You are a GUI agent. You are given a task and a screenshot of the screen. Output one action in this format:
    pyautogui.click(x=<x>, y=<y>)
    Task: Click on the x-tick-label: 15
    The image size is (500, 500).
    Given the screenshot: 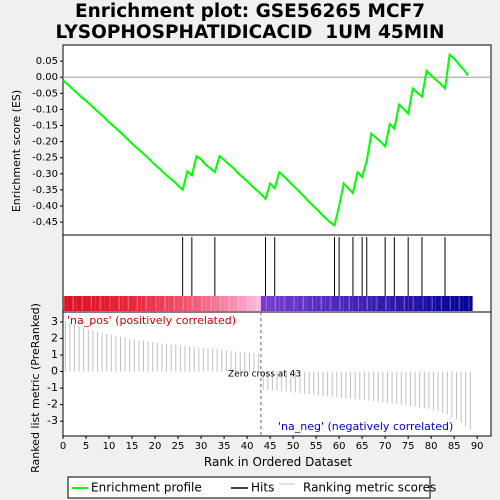 What is the action you would take?
    pyautogui.click(x=132, y=446)
    